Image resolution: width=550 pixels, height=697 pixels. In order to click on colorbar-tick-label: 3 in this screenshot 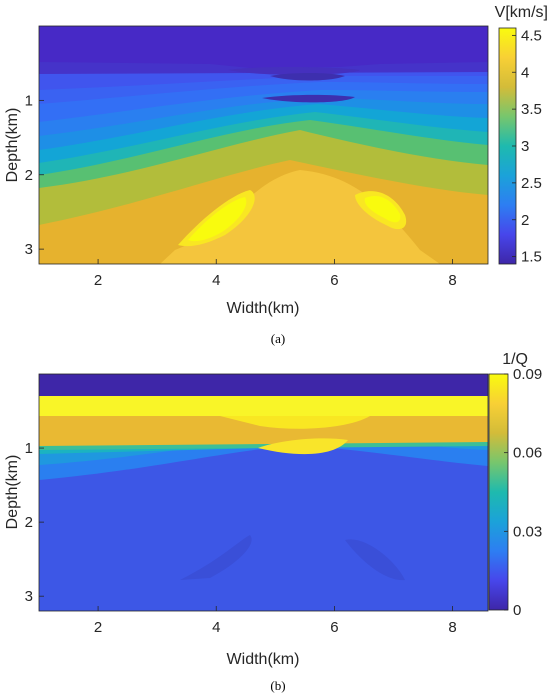, I will do `click(525, 146)`.